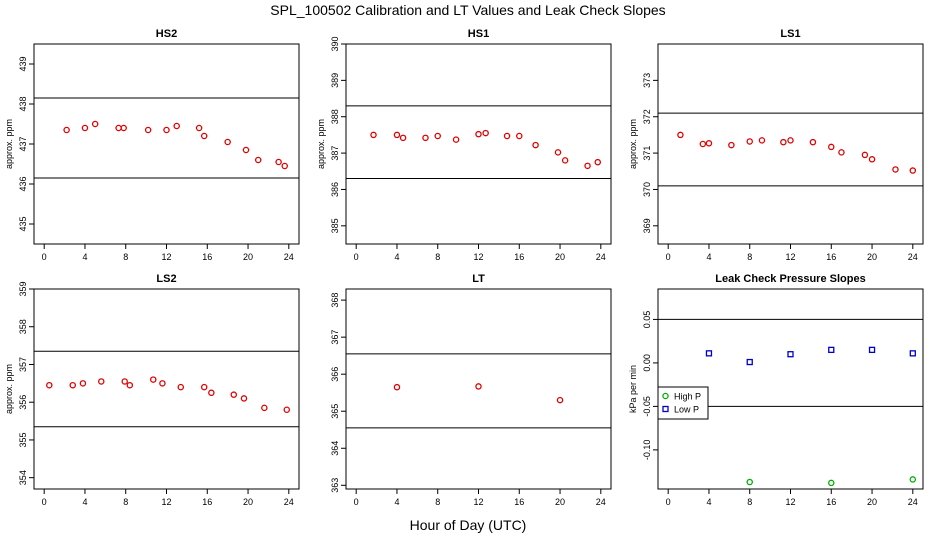 This screenshot has height=540, width=936. Describe the element at coordinates (335, 225) in the screenshot. I see `y-tick-label: 385` at that location.